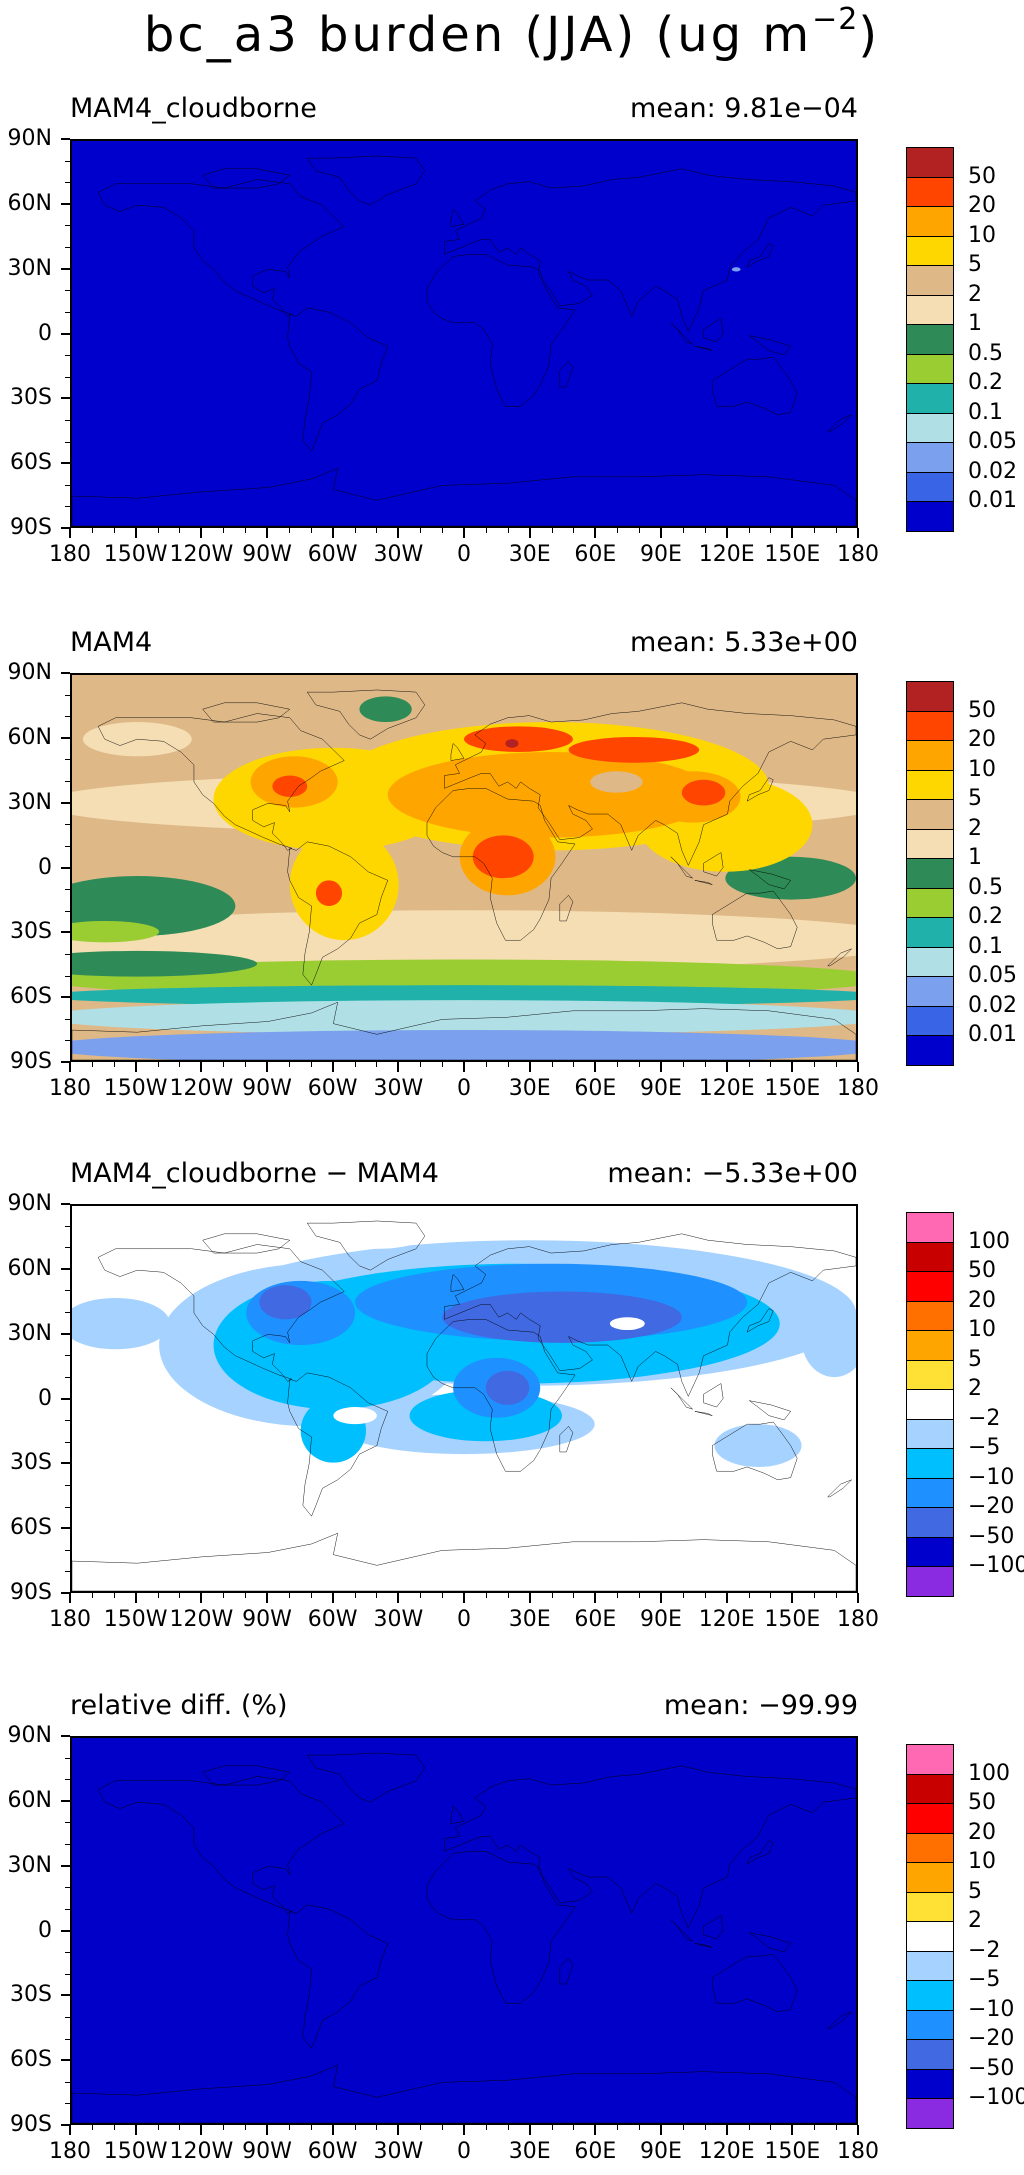 The width and height of the screenshot is (1024, 2175). I want to click on lon-tick-label: 0, so click(464, 554).